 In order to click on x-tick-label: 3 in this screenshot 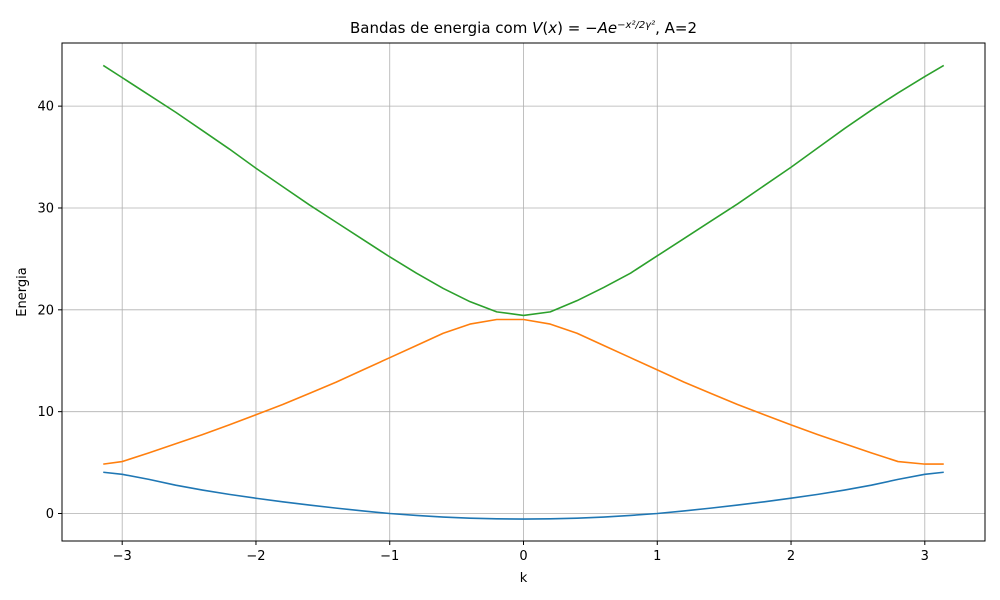, I will do `click(925, 556)`.